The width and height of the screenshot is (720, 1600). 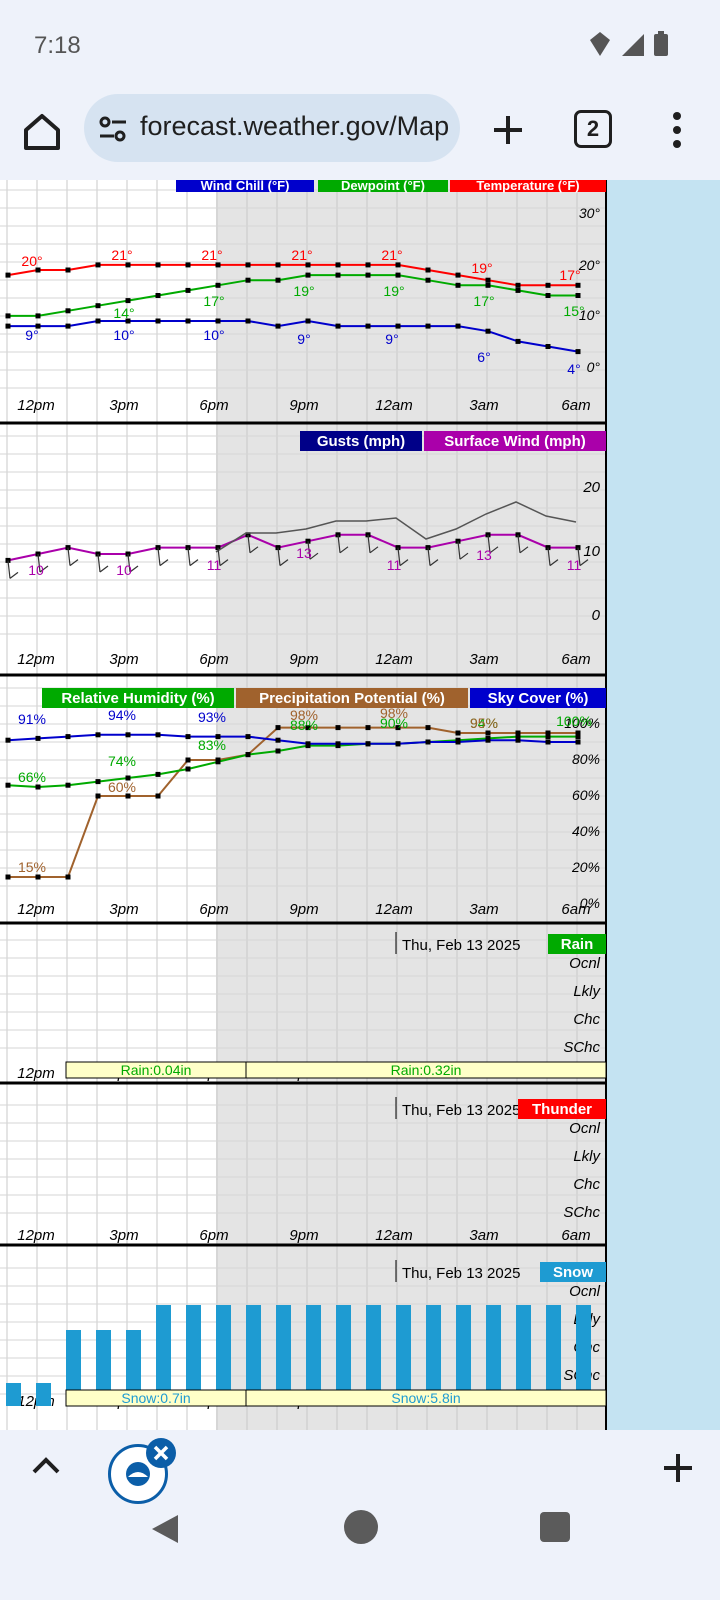 What do you see at coordinates (113, 129) in the screenshot?
I see `site-settings-icon` at bounding box center [113, 129].